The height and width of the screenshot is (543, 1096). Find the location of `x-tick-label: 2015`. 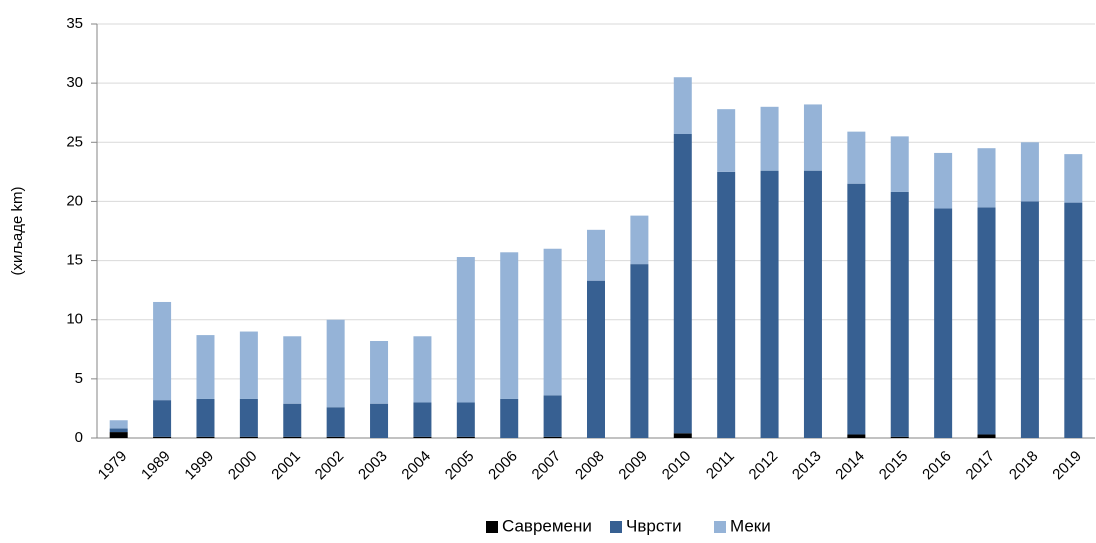

x-tick-label: 2015 is located at coordinates (894, 466).